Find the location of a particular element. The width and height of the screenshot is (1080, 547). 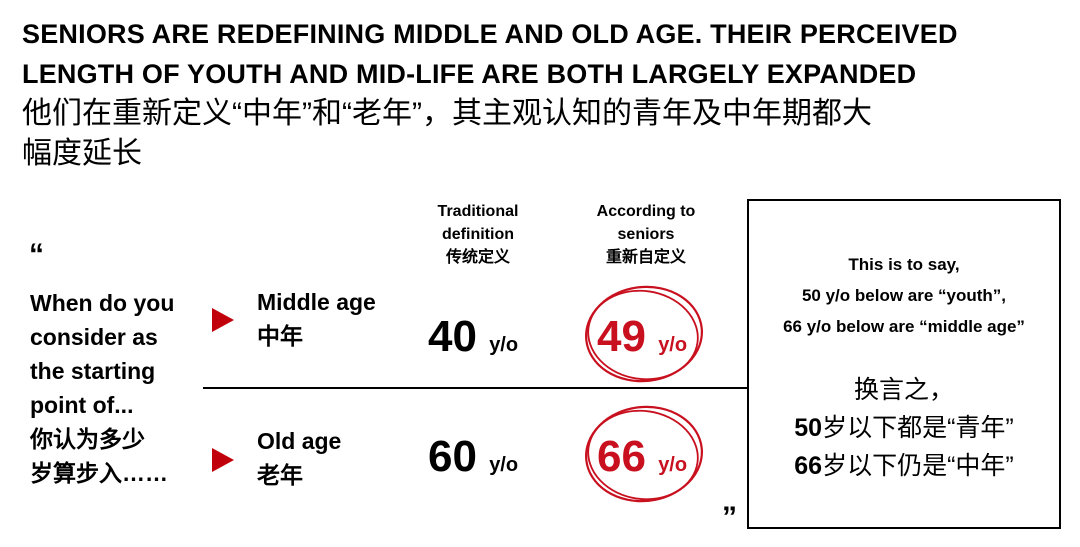

header-sen-line3: 重新自定义 is located at coordinates (645, 257).